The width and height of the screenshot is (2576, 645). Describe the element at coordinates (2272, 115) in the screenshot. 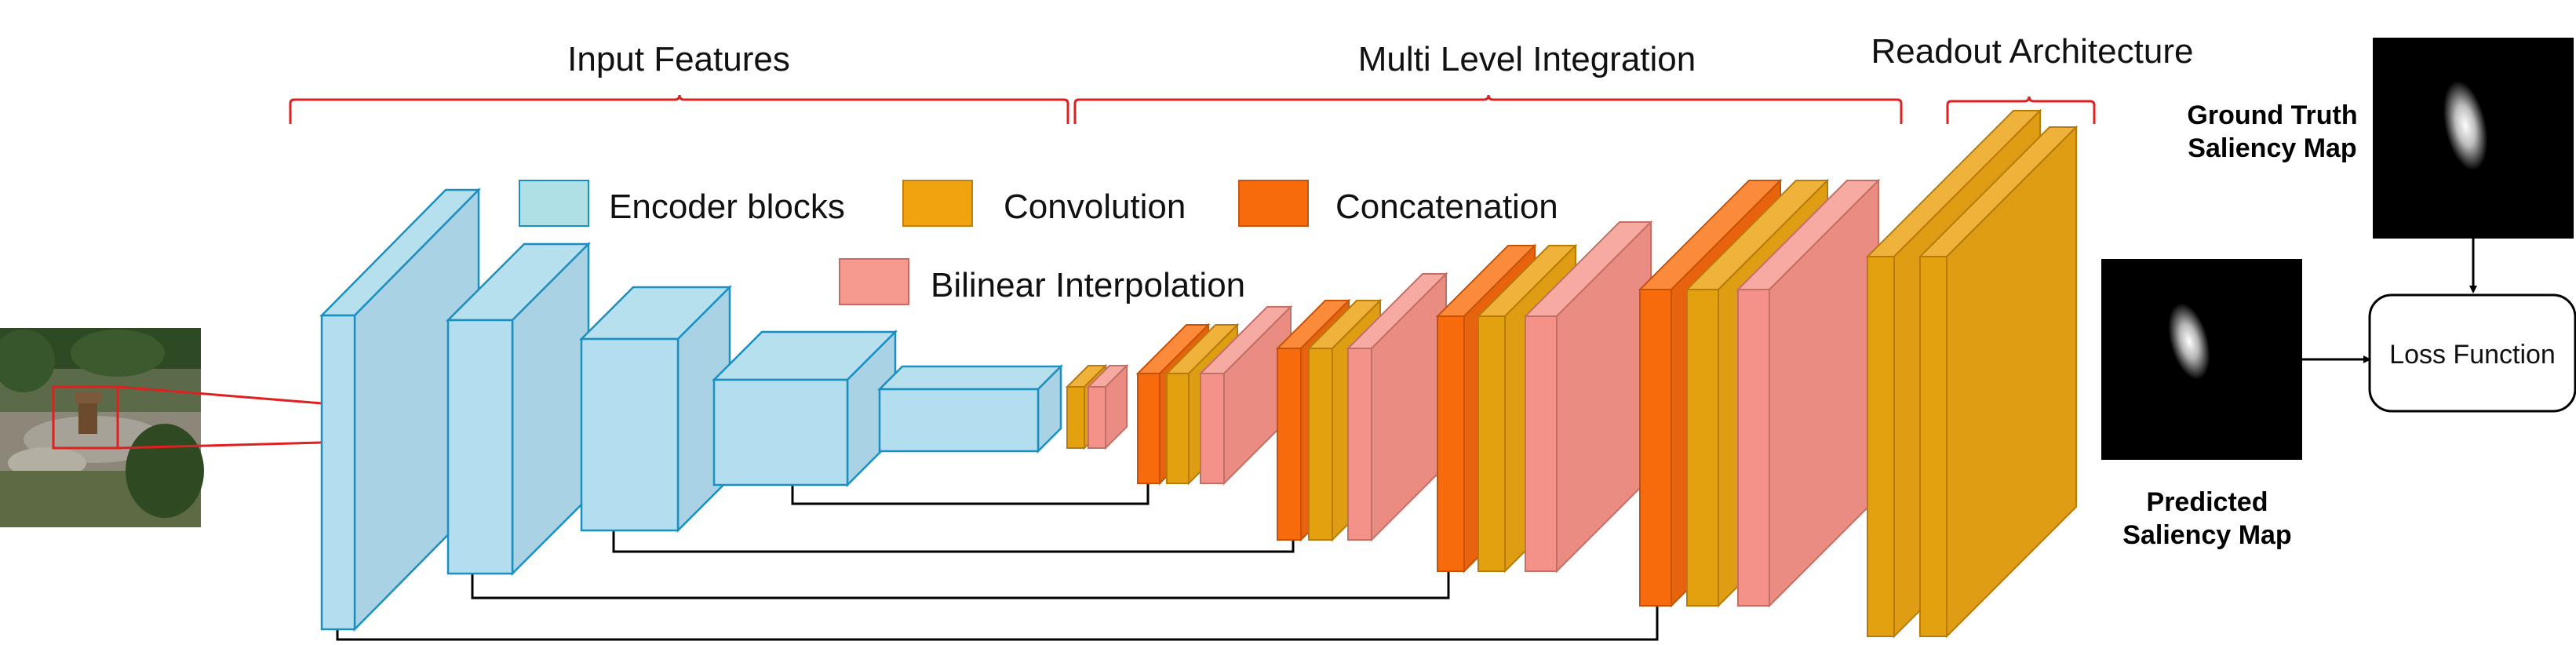

I see `ground-truth-label-line1: Ground Truth` at that location.